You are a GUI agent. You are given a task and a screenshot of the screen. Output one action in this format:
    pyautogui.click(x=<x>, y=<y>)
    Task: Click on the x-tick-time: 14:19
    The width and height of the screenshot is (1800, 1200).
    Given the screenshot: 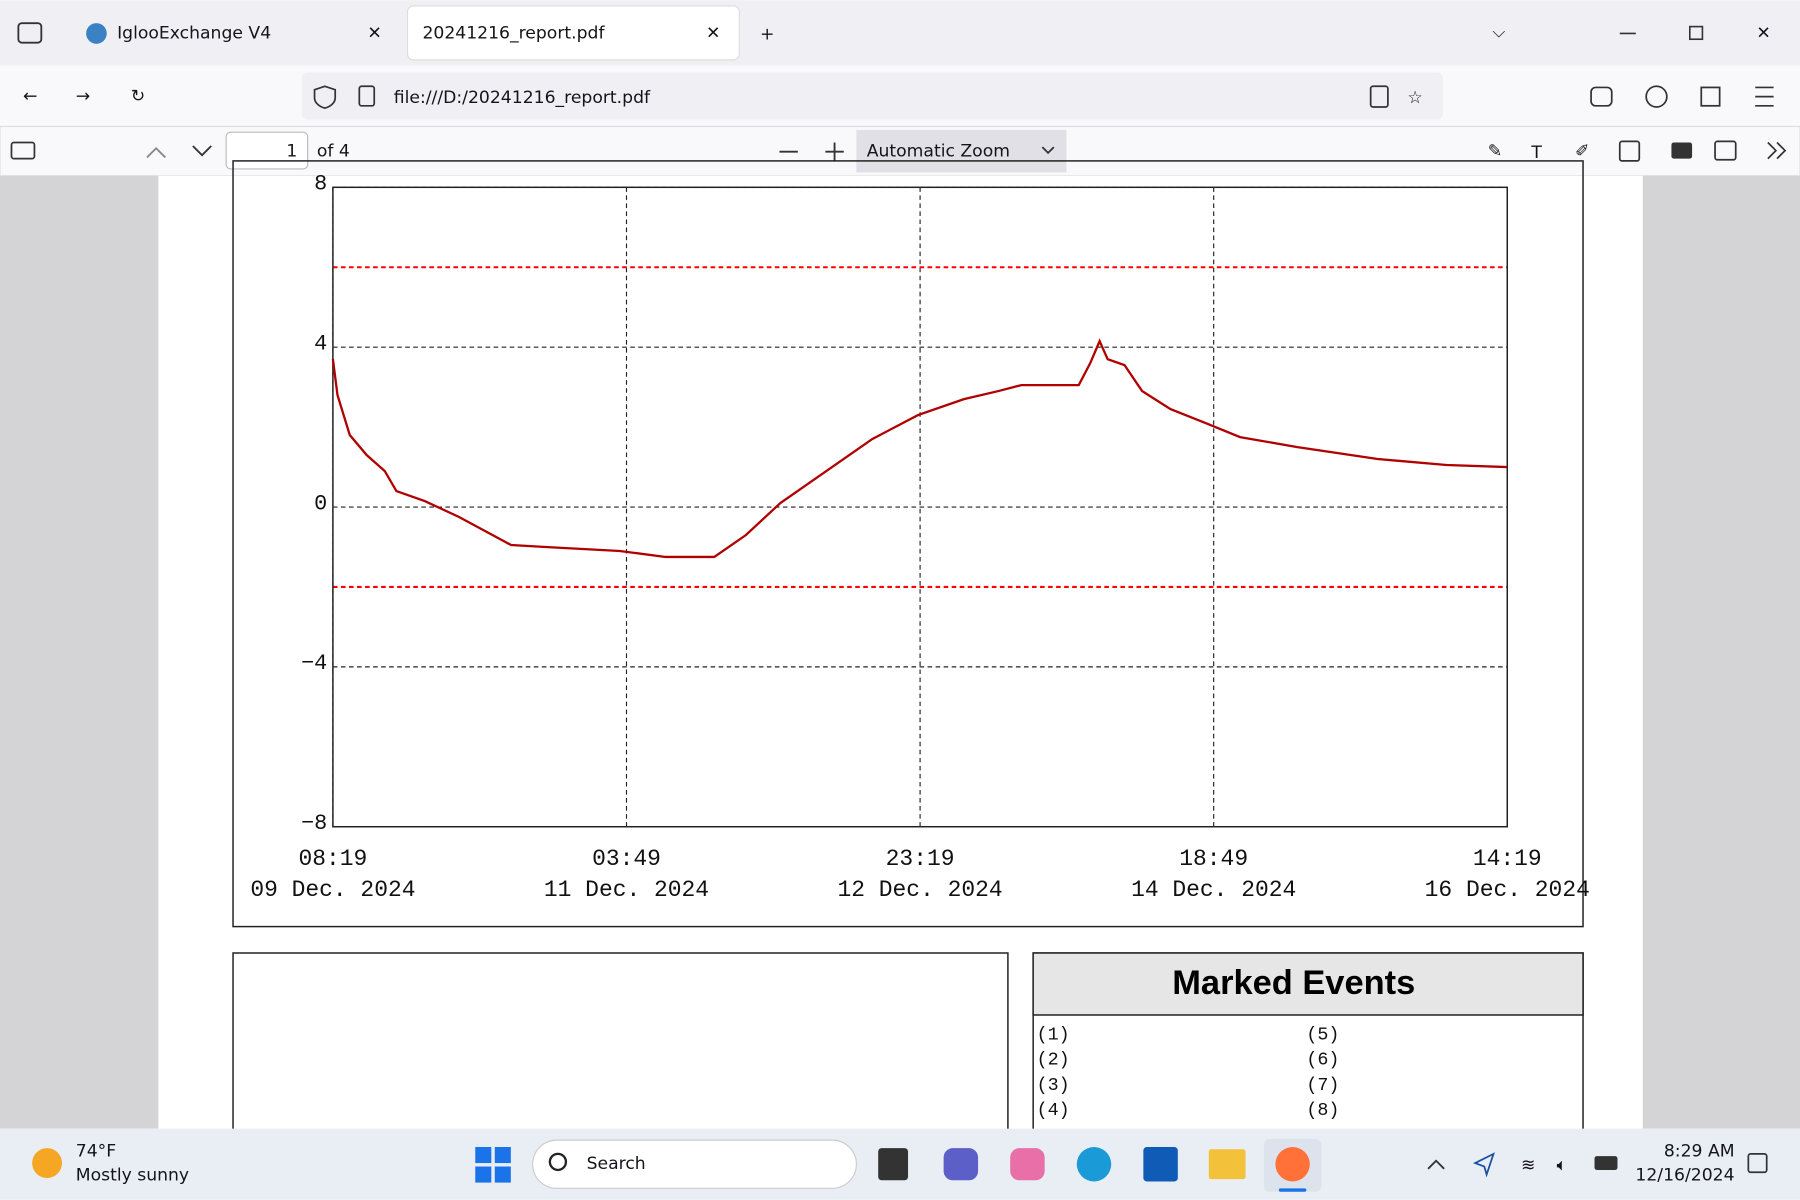 What is the action you would take?
    pyautogui.click(x=1507, y=859)
    